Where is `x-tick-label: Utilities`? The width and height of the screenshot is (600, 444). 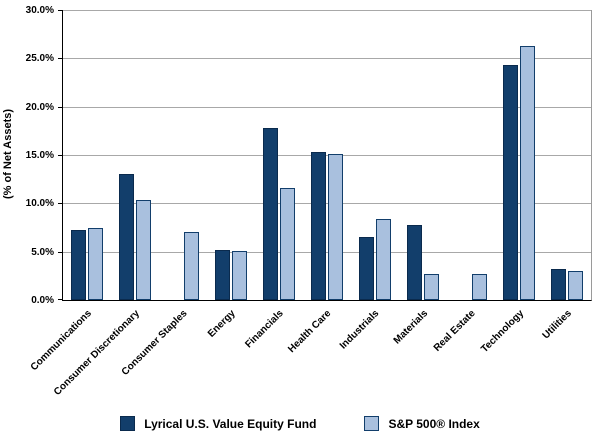 x-tick-label: Utilities is located at coordinates (557, 325).